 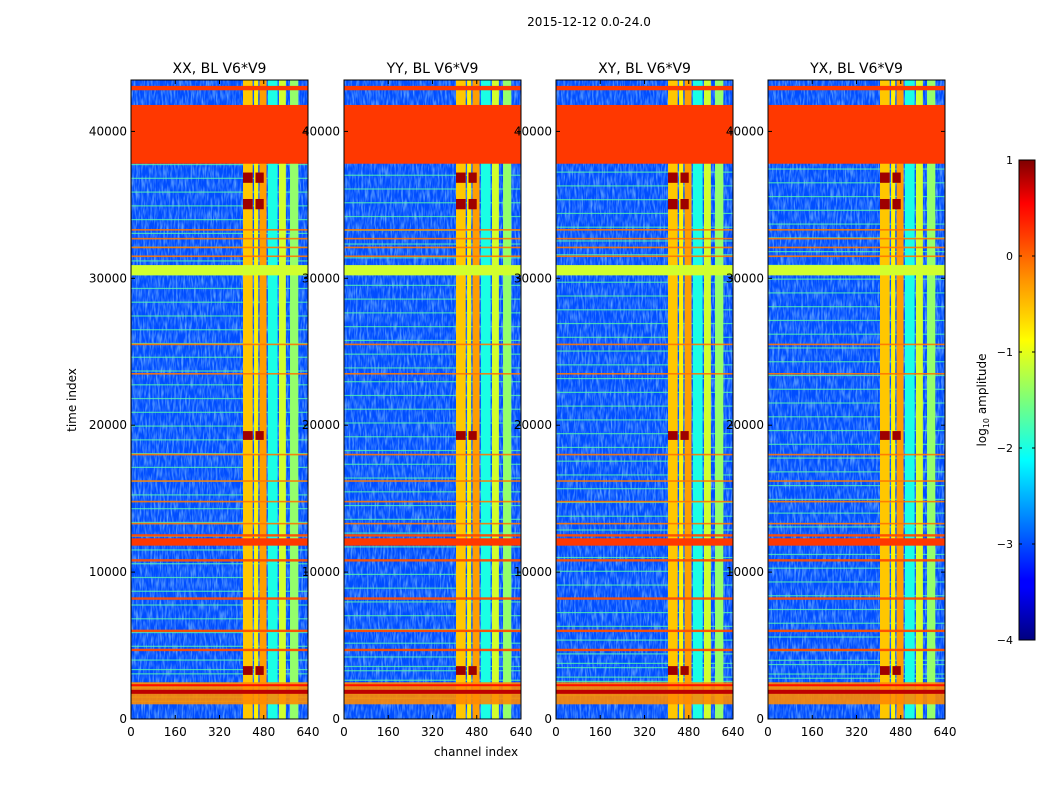 What do you see at coordinates (1005, 400) in the screenshot?
I see `colorbar: 1 0 −1 −2 −3 −4 log10 amplitude` at bounding box center [1005, 400].